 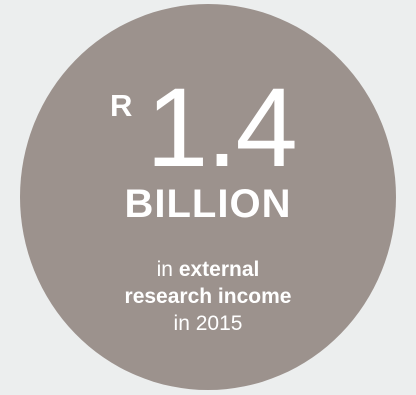 I want to click on caption-line-2: research income, so click(x=208, y=296).